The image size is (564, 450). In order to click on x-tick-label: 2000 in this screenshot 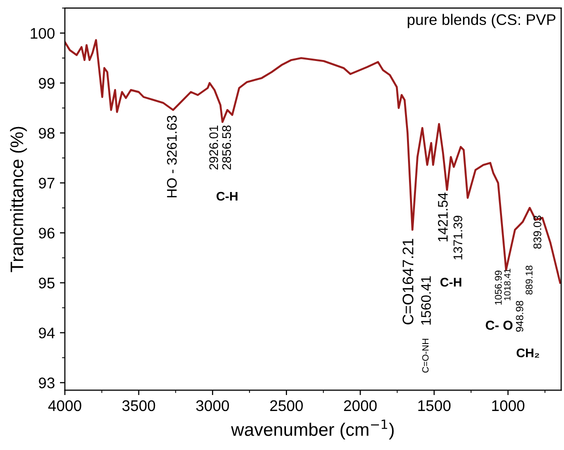, I will do `click(360, 406)`.